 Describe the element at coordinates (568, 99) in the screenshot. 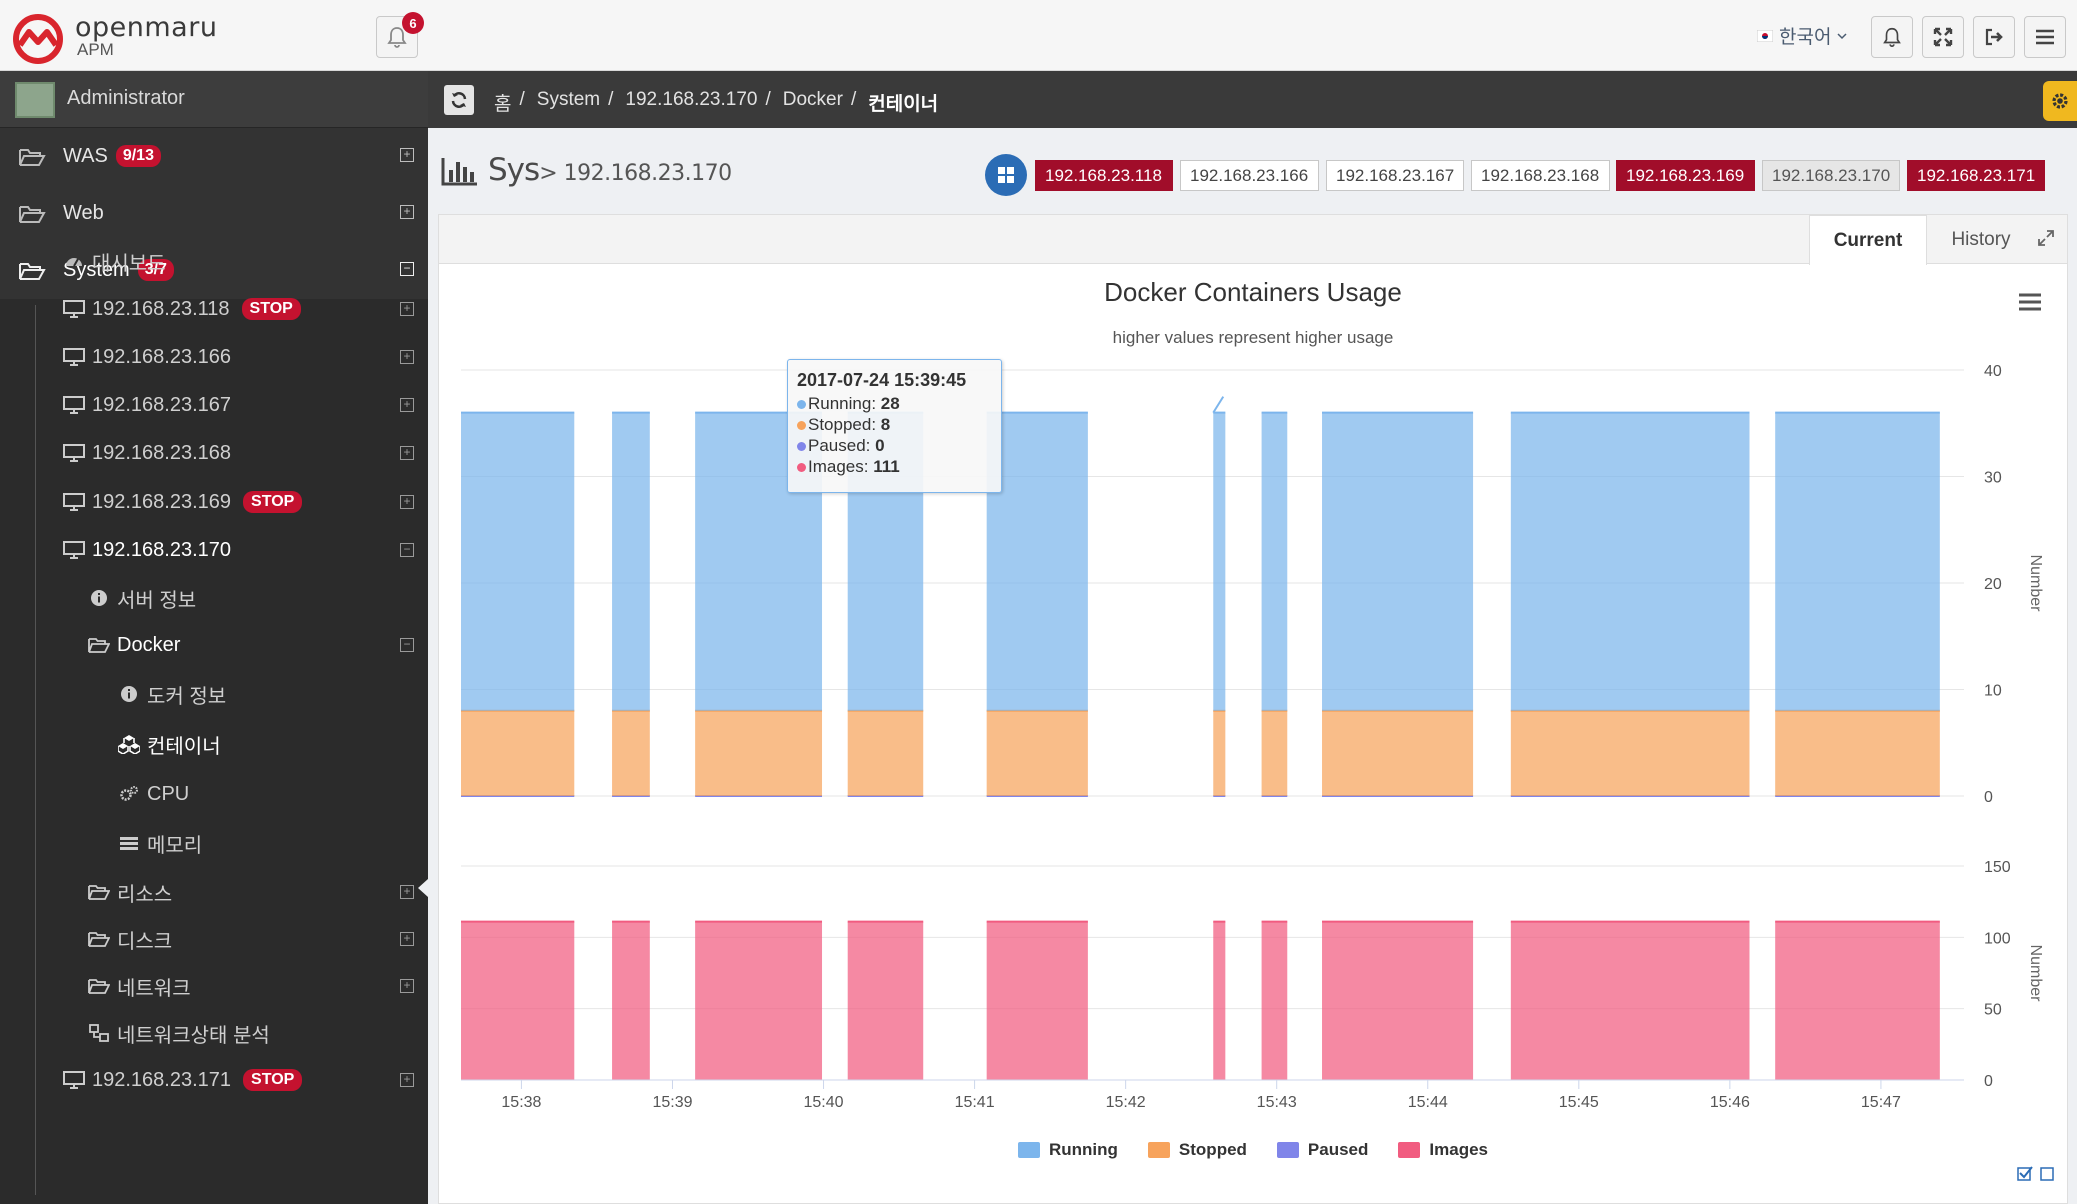

I see `breadcrumb-item-1: System` at that location.